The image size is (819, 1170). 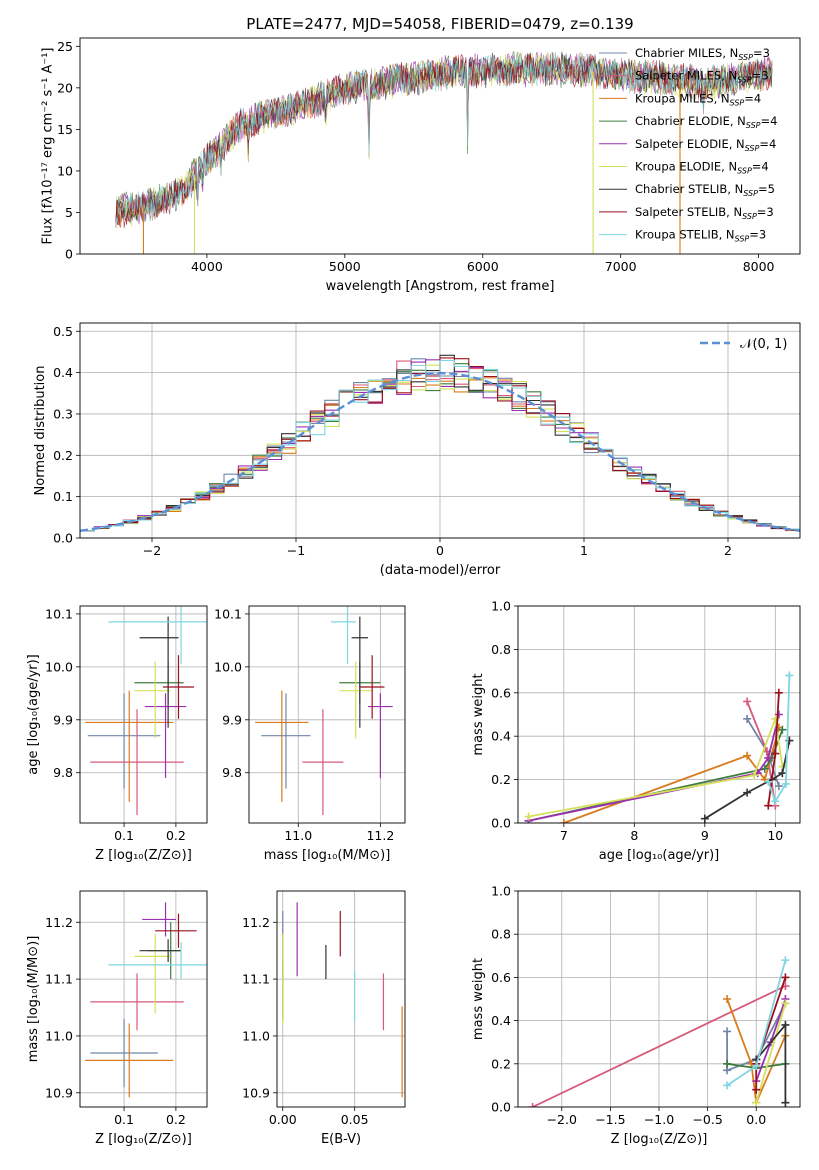 I want to click on y-tick-label: 9.8, so click(x=63, y=772).